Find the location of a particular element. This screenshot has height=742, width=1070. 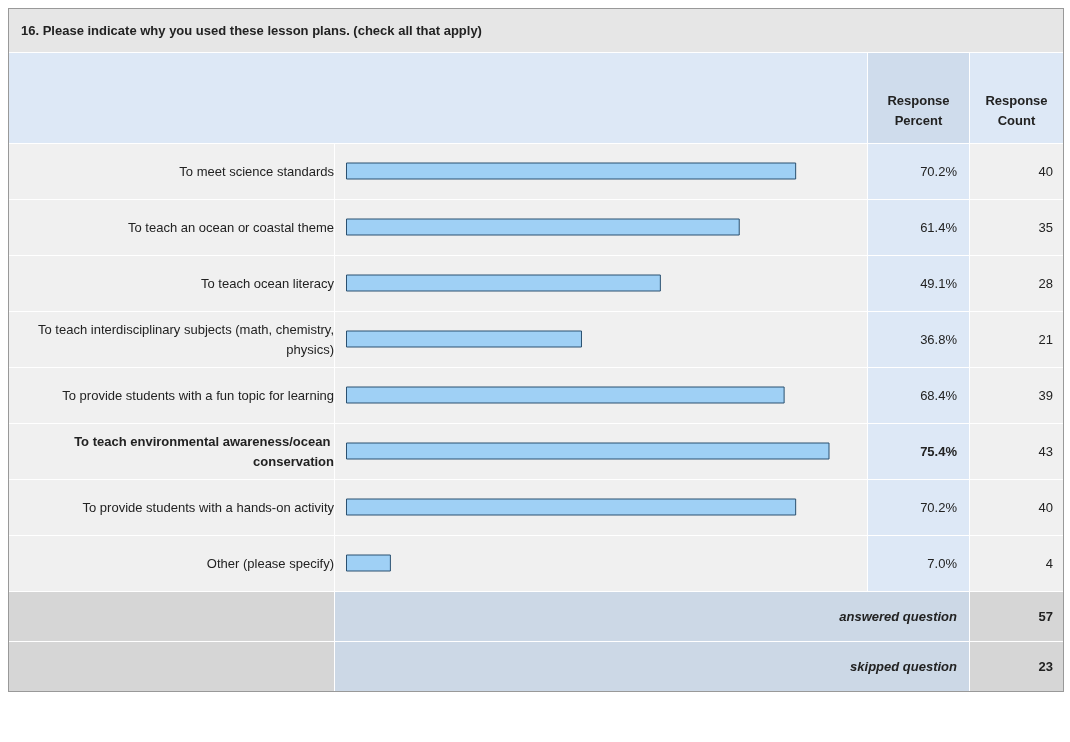

text: Response Count is located at coordinates (1016, 98).